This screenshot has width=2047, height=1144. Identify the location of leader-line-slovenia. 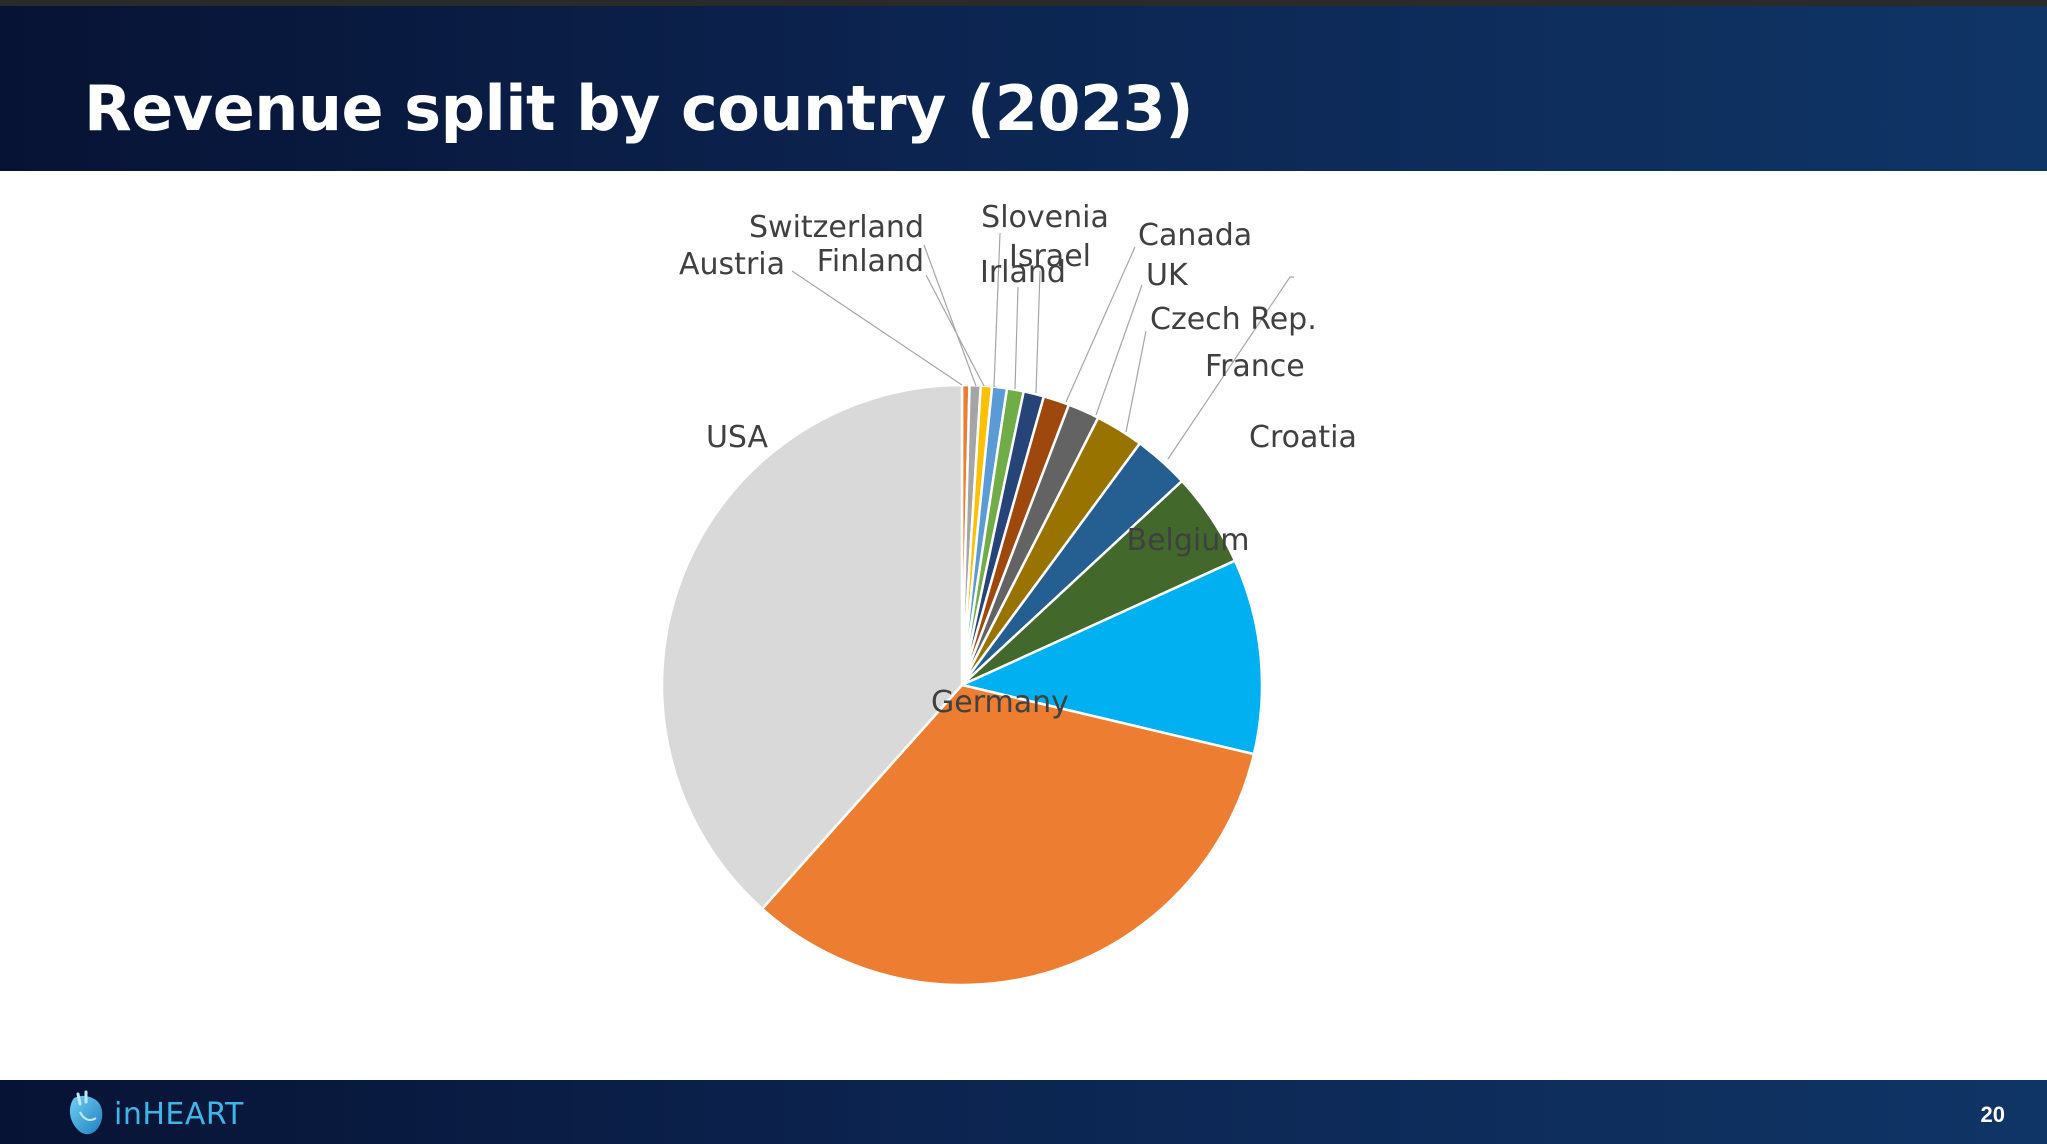
(997, 310).